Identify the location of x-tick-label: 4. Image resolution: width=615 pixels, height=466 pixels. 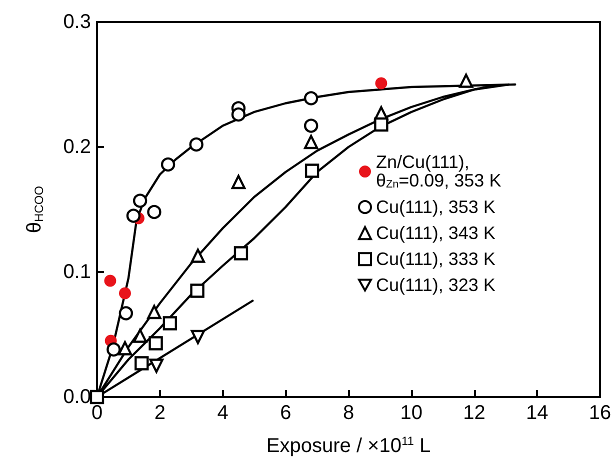
(222, 413).